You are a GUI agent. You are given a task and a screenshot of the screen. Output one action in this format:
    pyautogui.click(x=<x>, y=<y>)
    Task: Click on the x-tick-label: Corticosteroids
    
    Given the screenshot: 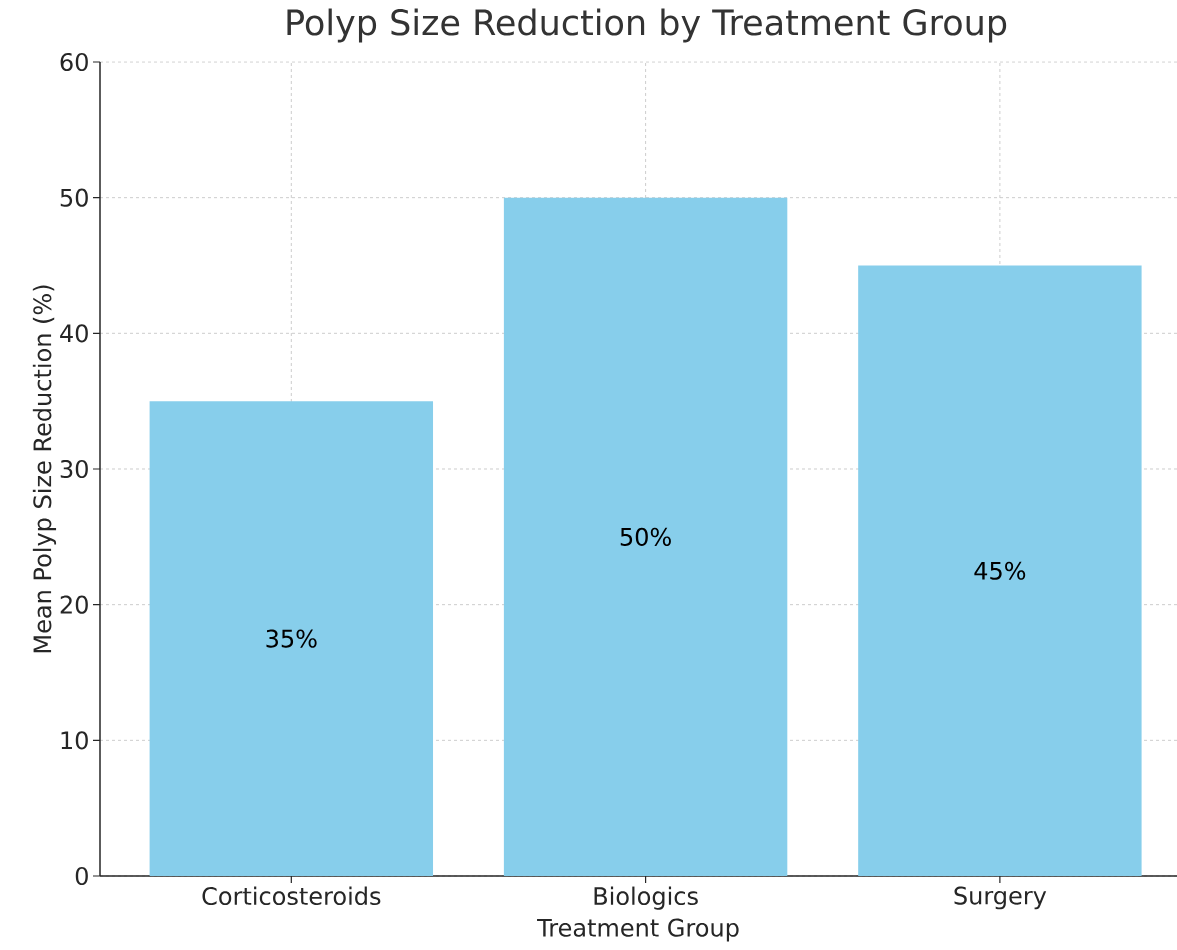 What is the action you would take?
    pyautogui.click(x=291, y=896)
    